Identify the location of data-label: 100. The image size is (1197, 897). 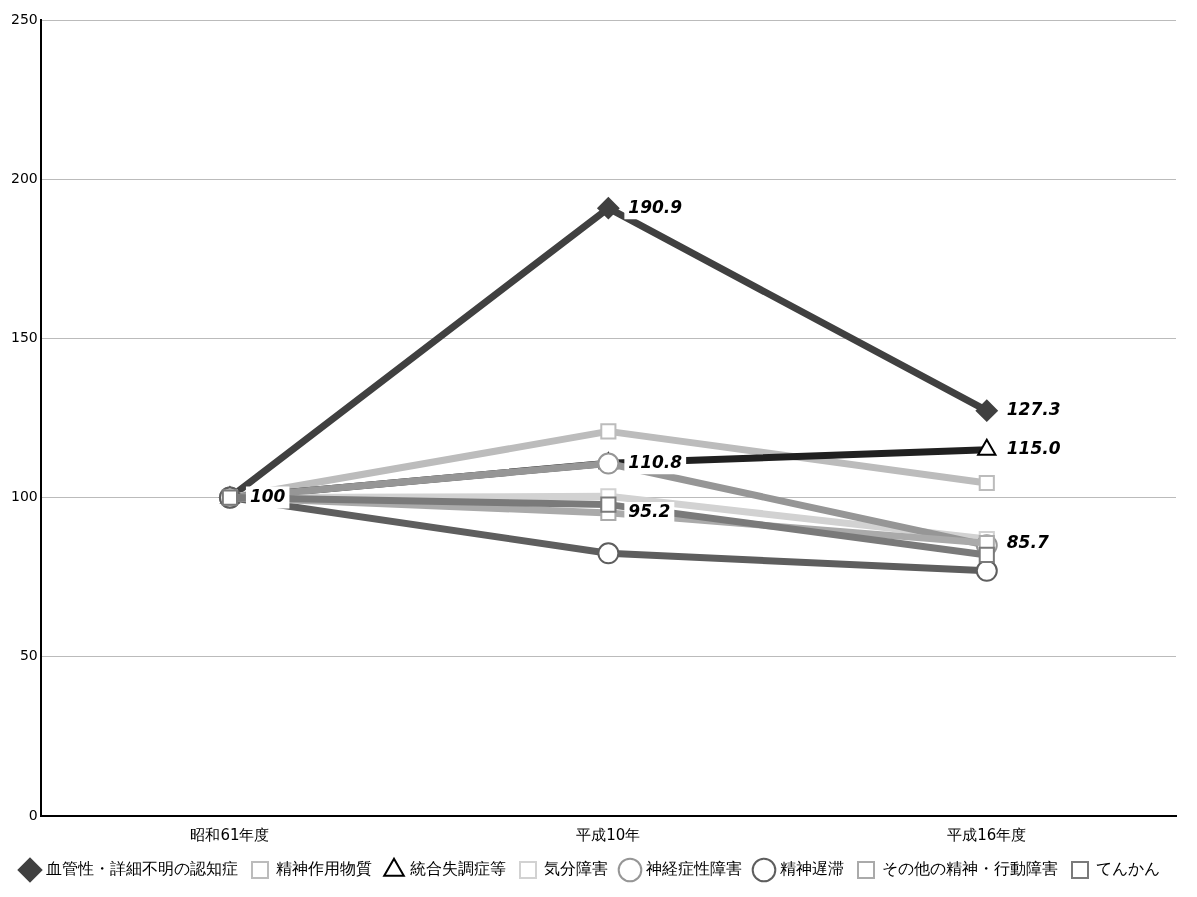
(267, 496).